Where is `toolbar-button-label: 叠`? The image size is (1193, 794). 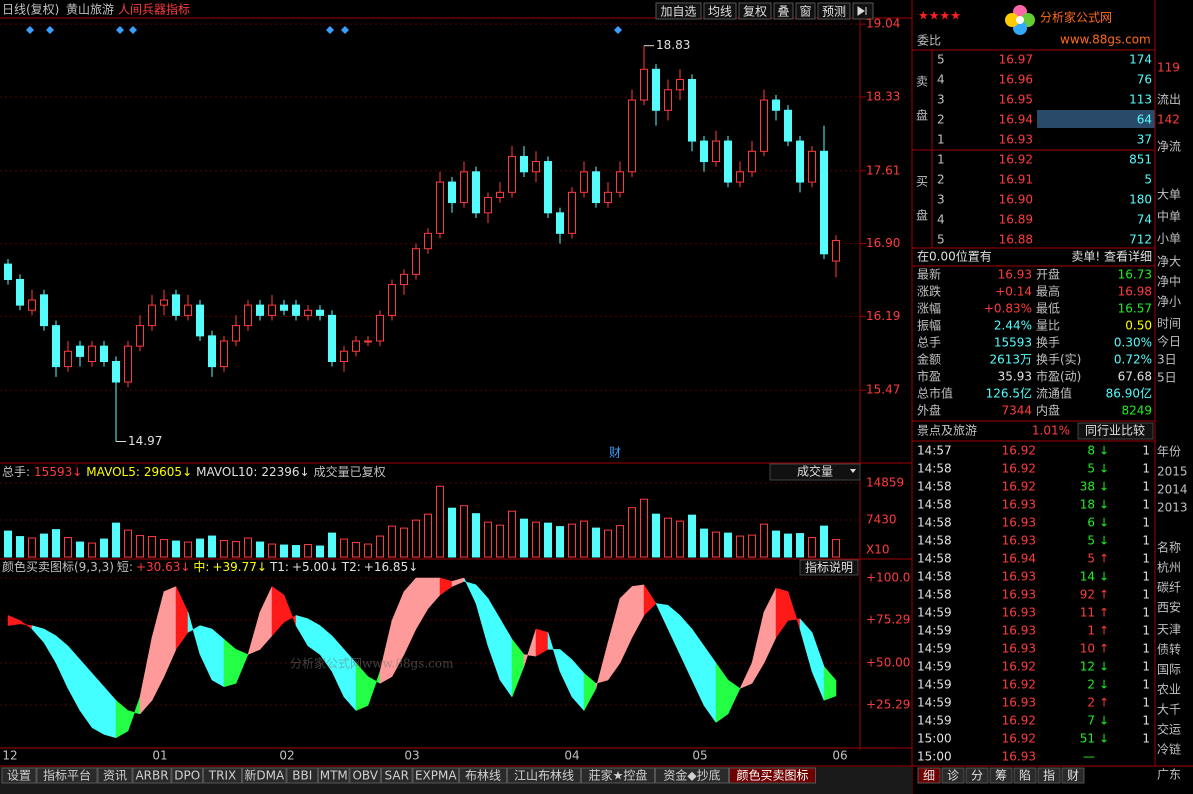
toolbar-button-label: 叠 is located at coordinates (783, 12).